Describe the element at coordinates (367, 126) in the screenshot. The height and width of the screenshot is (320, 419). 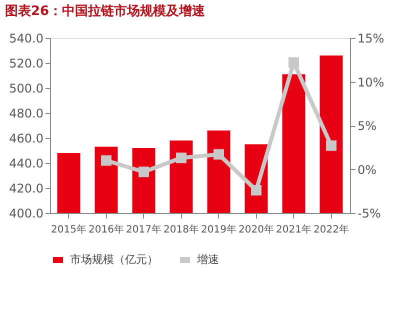
I see `y2-tick-label: 5%` at that location.